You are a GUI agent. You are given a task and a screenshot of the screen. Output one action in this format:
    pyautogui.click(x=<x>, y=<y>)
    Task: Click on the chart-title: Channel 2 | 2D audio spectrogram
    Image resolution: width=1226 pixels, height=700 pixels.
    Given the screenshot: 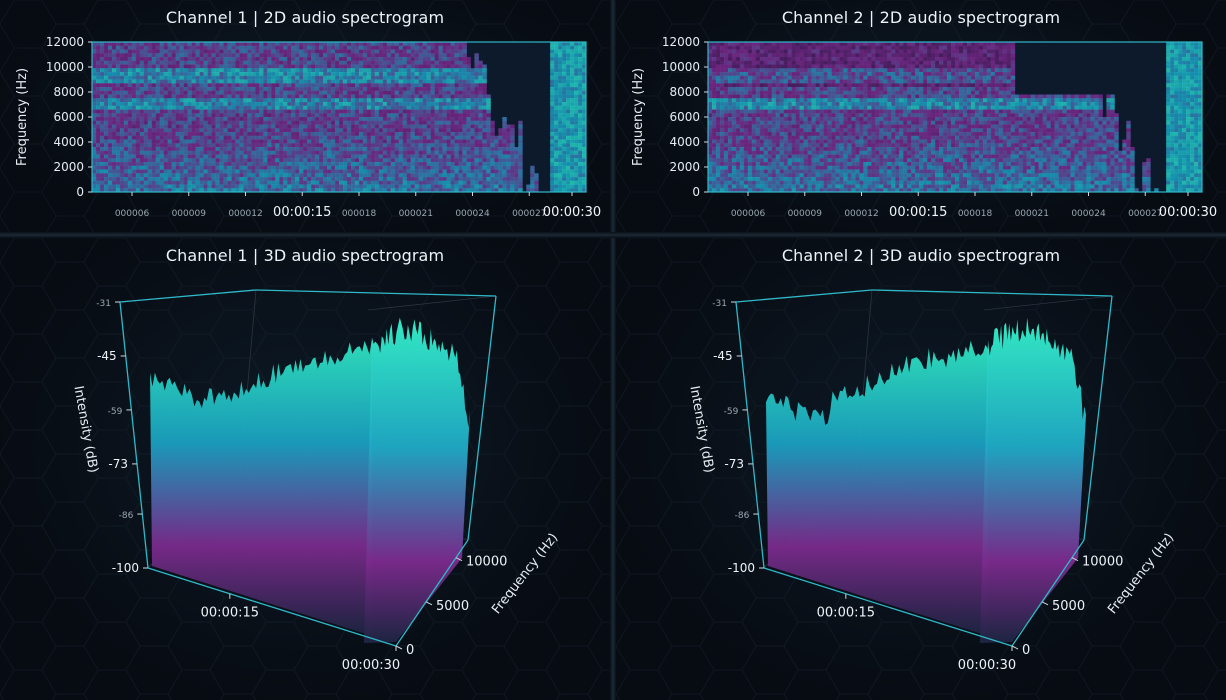 What is the action you would take?
    pyautogui.click(x=921, y=17)
    